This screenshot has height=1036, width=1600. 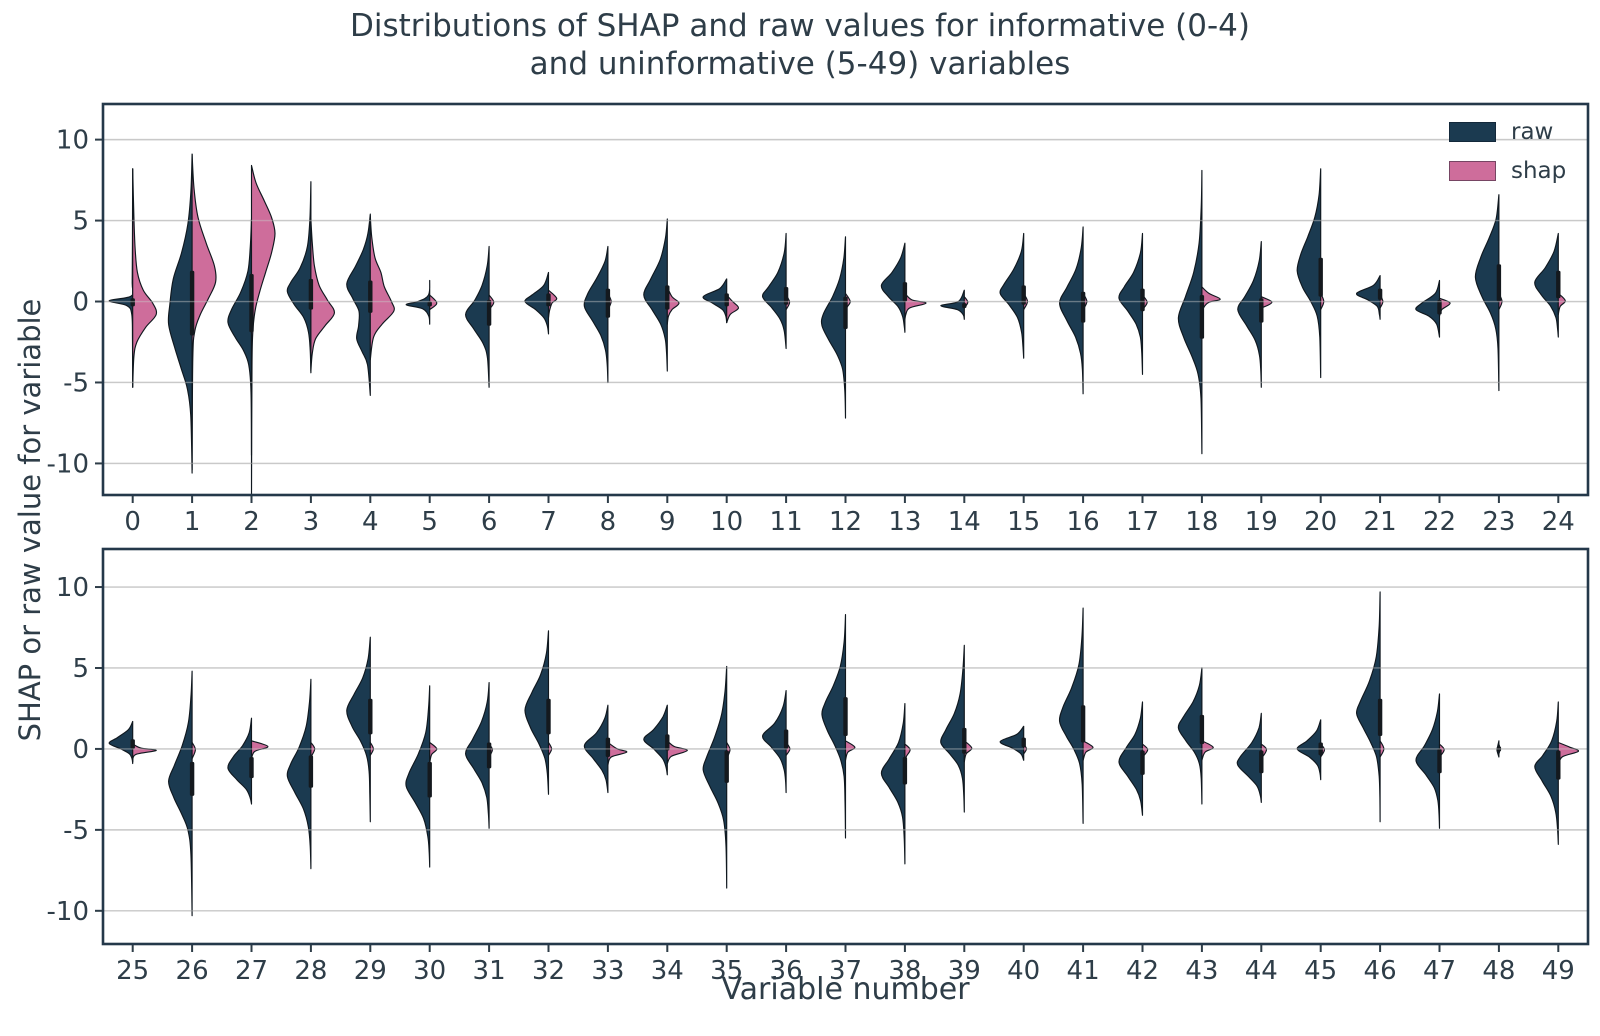 I want to click on x-tick-label: 13, so click(x=904, y=522).